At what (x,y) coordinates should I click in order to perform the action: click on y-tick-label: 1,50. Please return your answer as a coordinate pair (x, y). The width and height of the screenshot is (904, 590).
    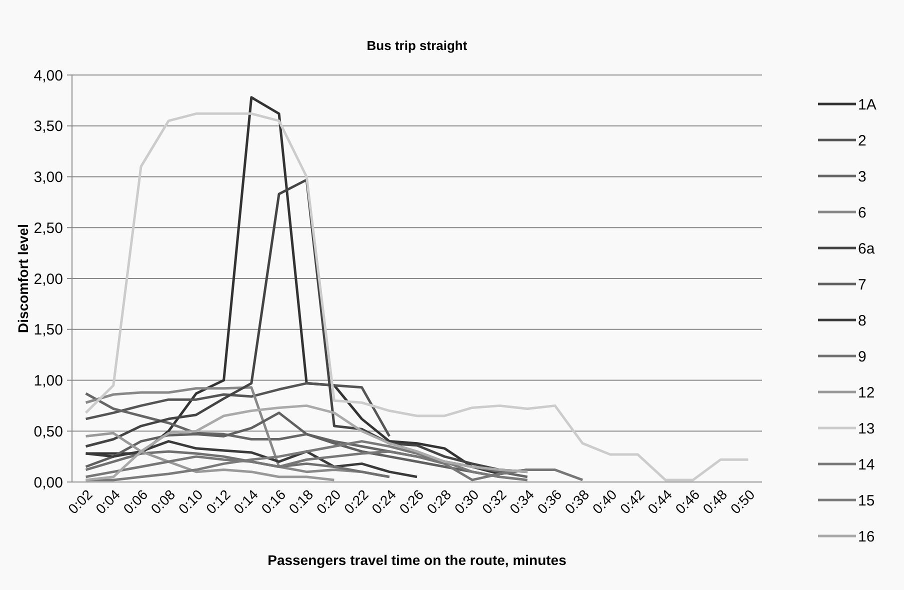
    Looking at the image, I should click on (48, 330).